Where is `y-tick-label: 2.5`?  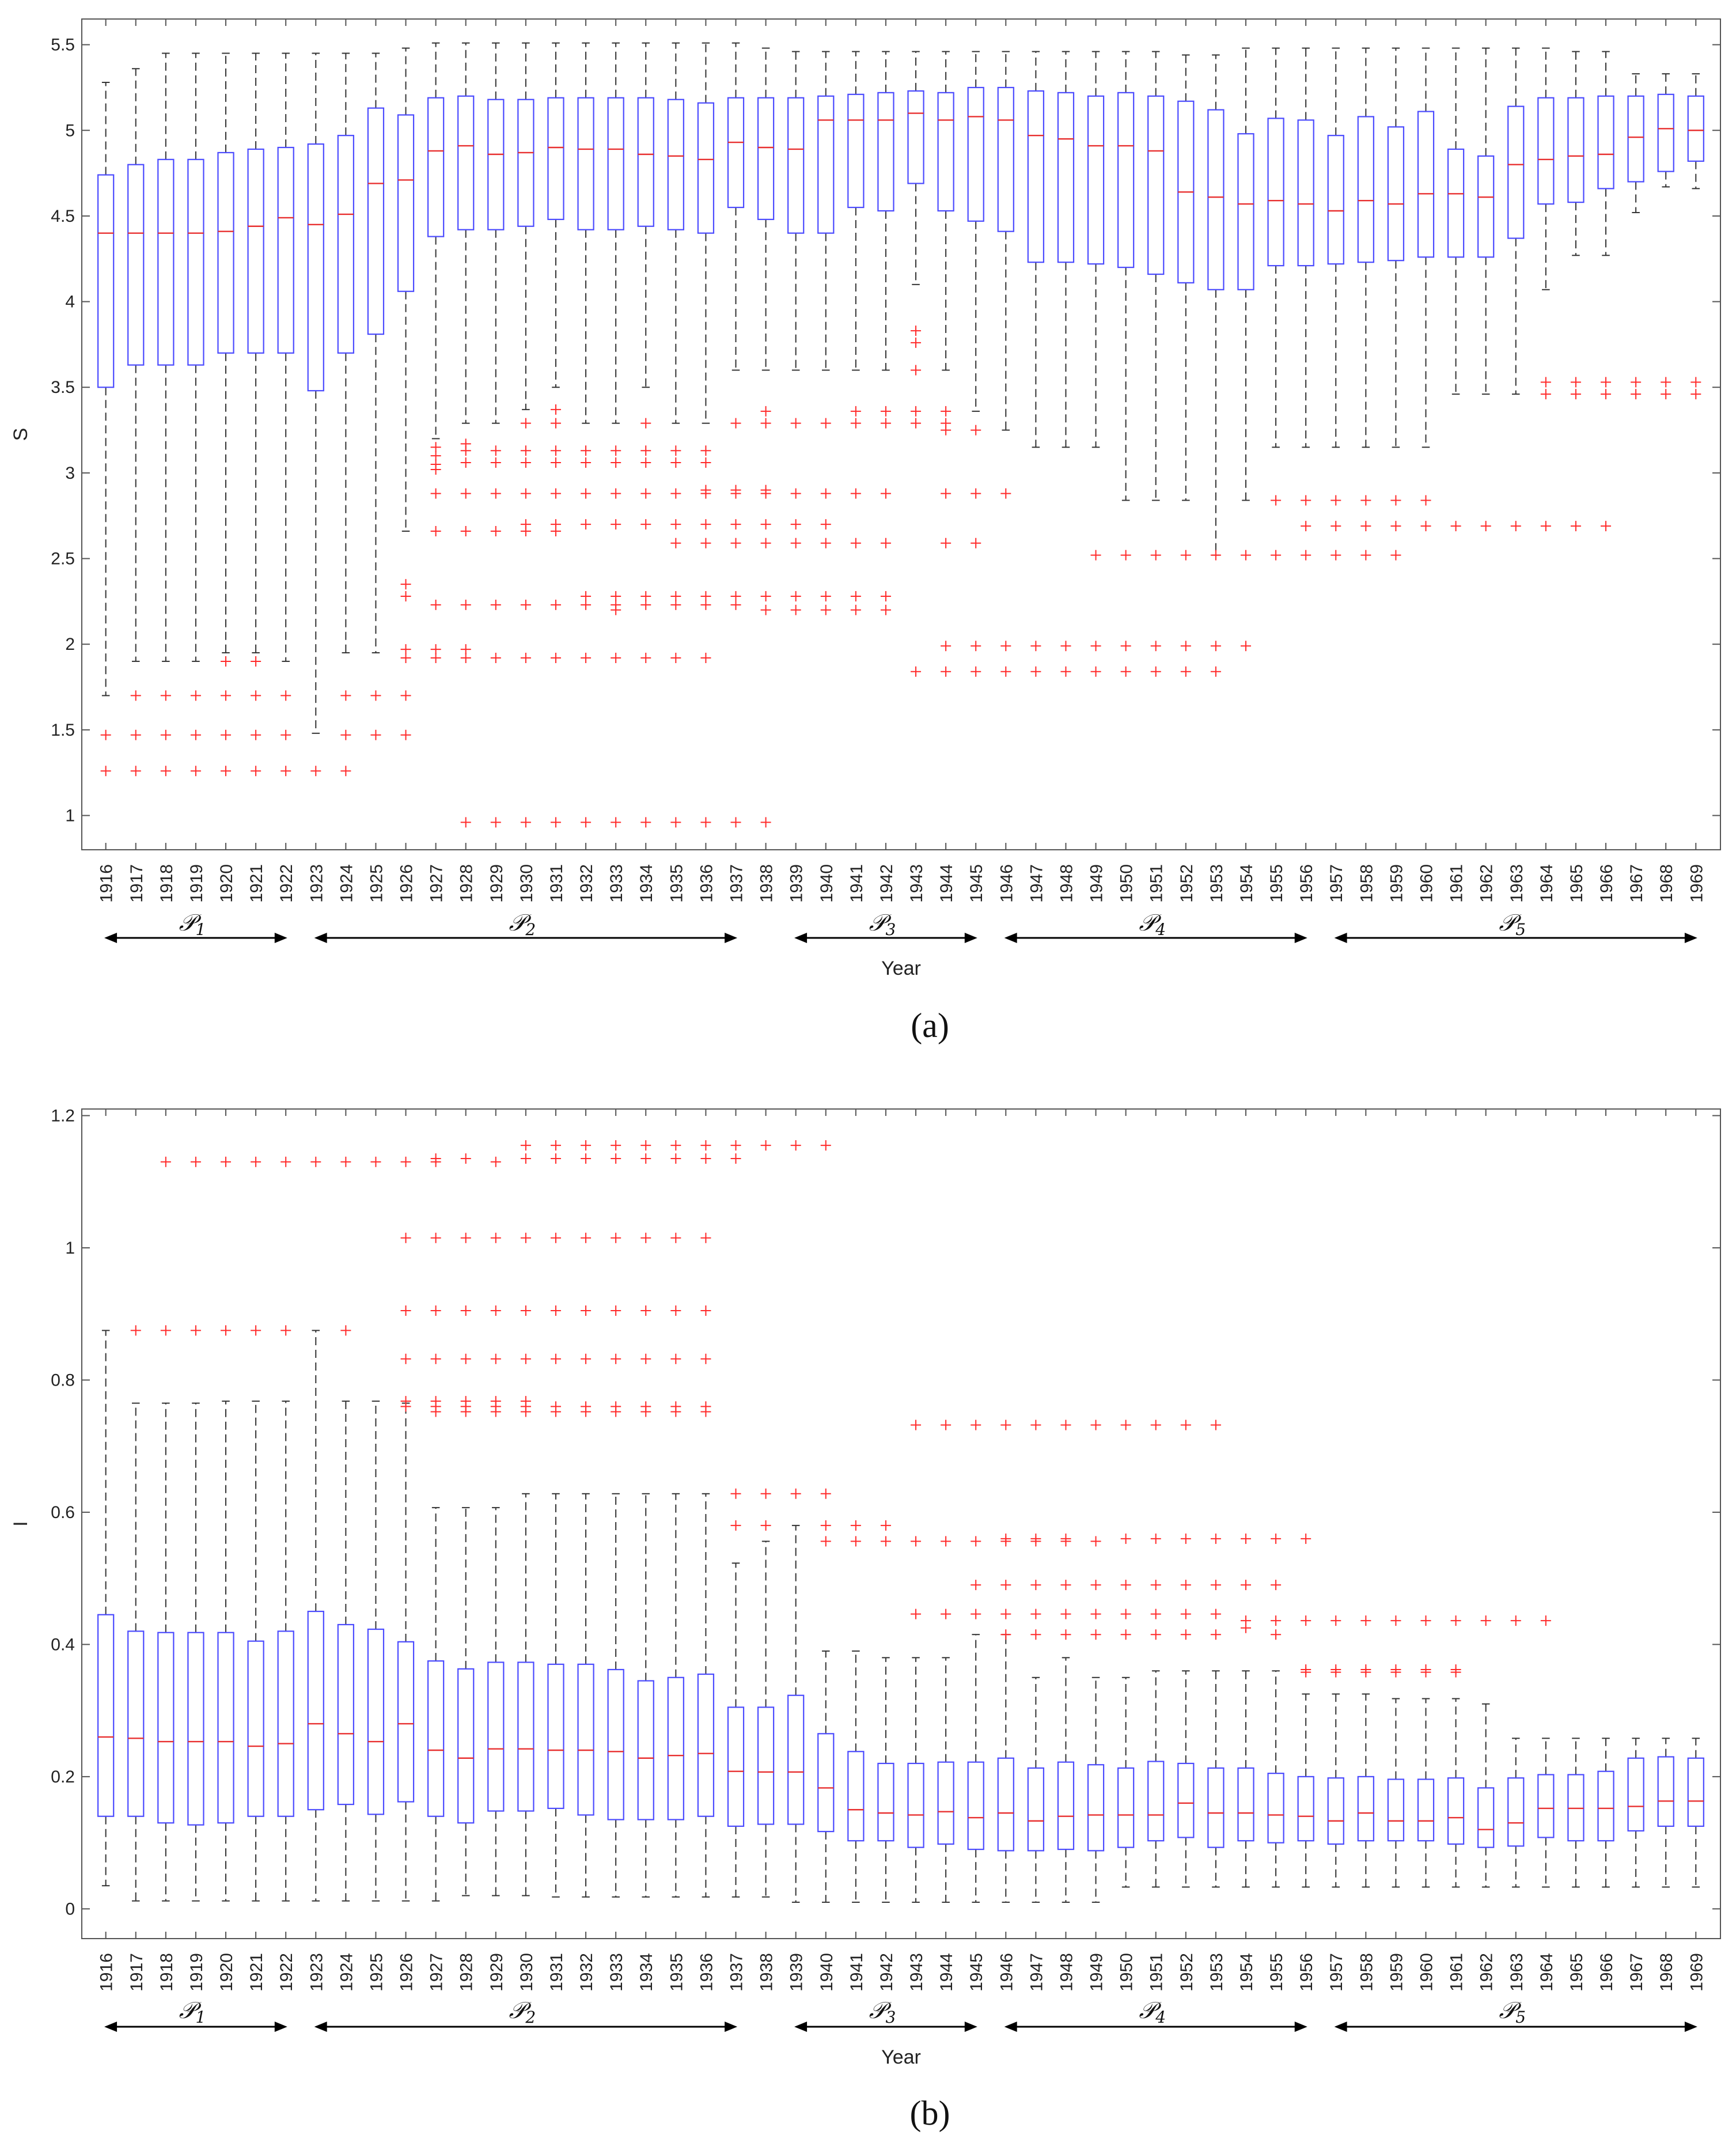
y-tick-label: 2.5 is located at coordinates (63, 559).